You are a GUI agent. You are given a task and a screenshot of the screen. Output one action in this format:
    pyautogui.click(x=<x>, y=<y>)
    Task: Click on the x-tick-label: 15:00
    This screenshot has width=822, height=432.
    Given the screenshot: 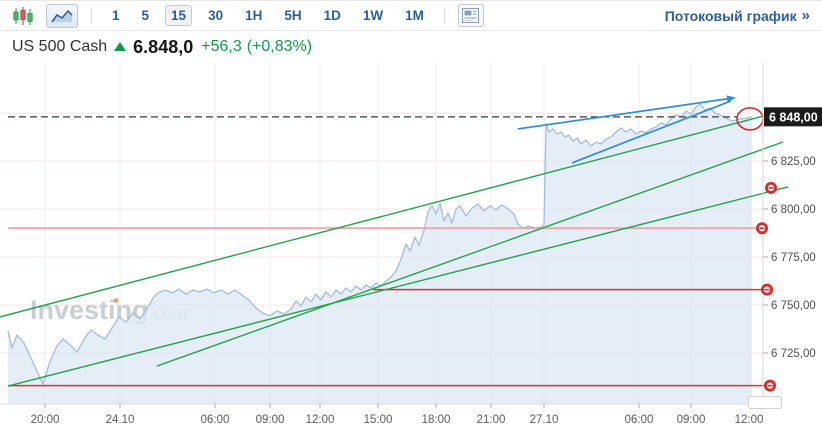 What is the action you would take?
    pyautogui.click(x=378, y=420)
    